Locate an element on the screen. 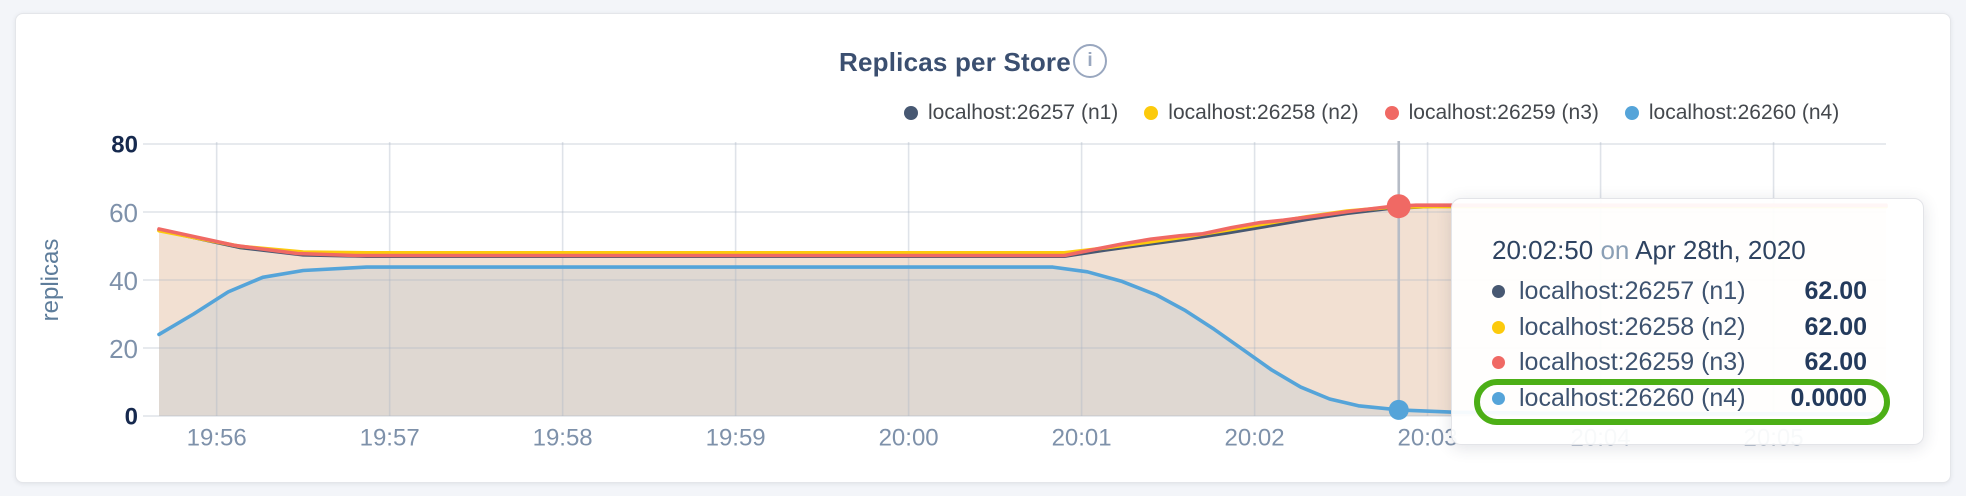 This screenshot has height=496, width=1966. tooltip-row-n3: localhost:26259 (n3) 62.00 is located at coordinates (1679, 363).